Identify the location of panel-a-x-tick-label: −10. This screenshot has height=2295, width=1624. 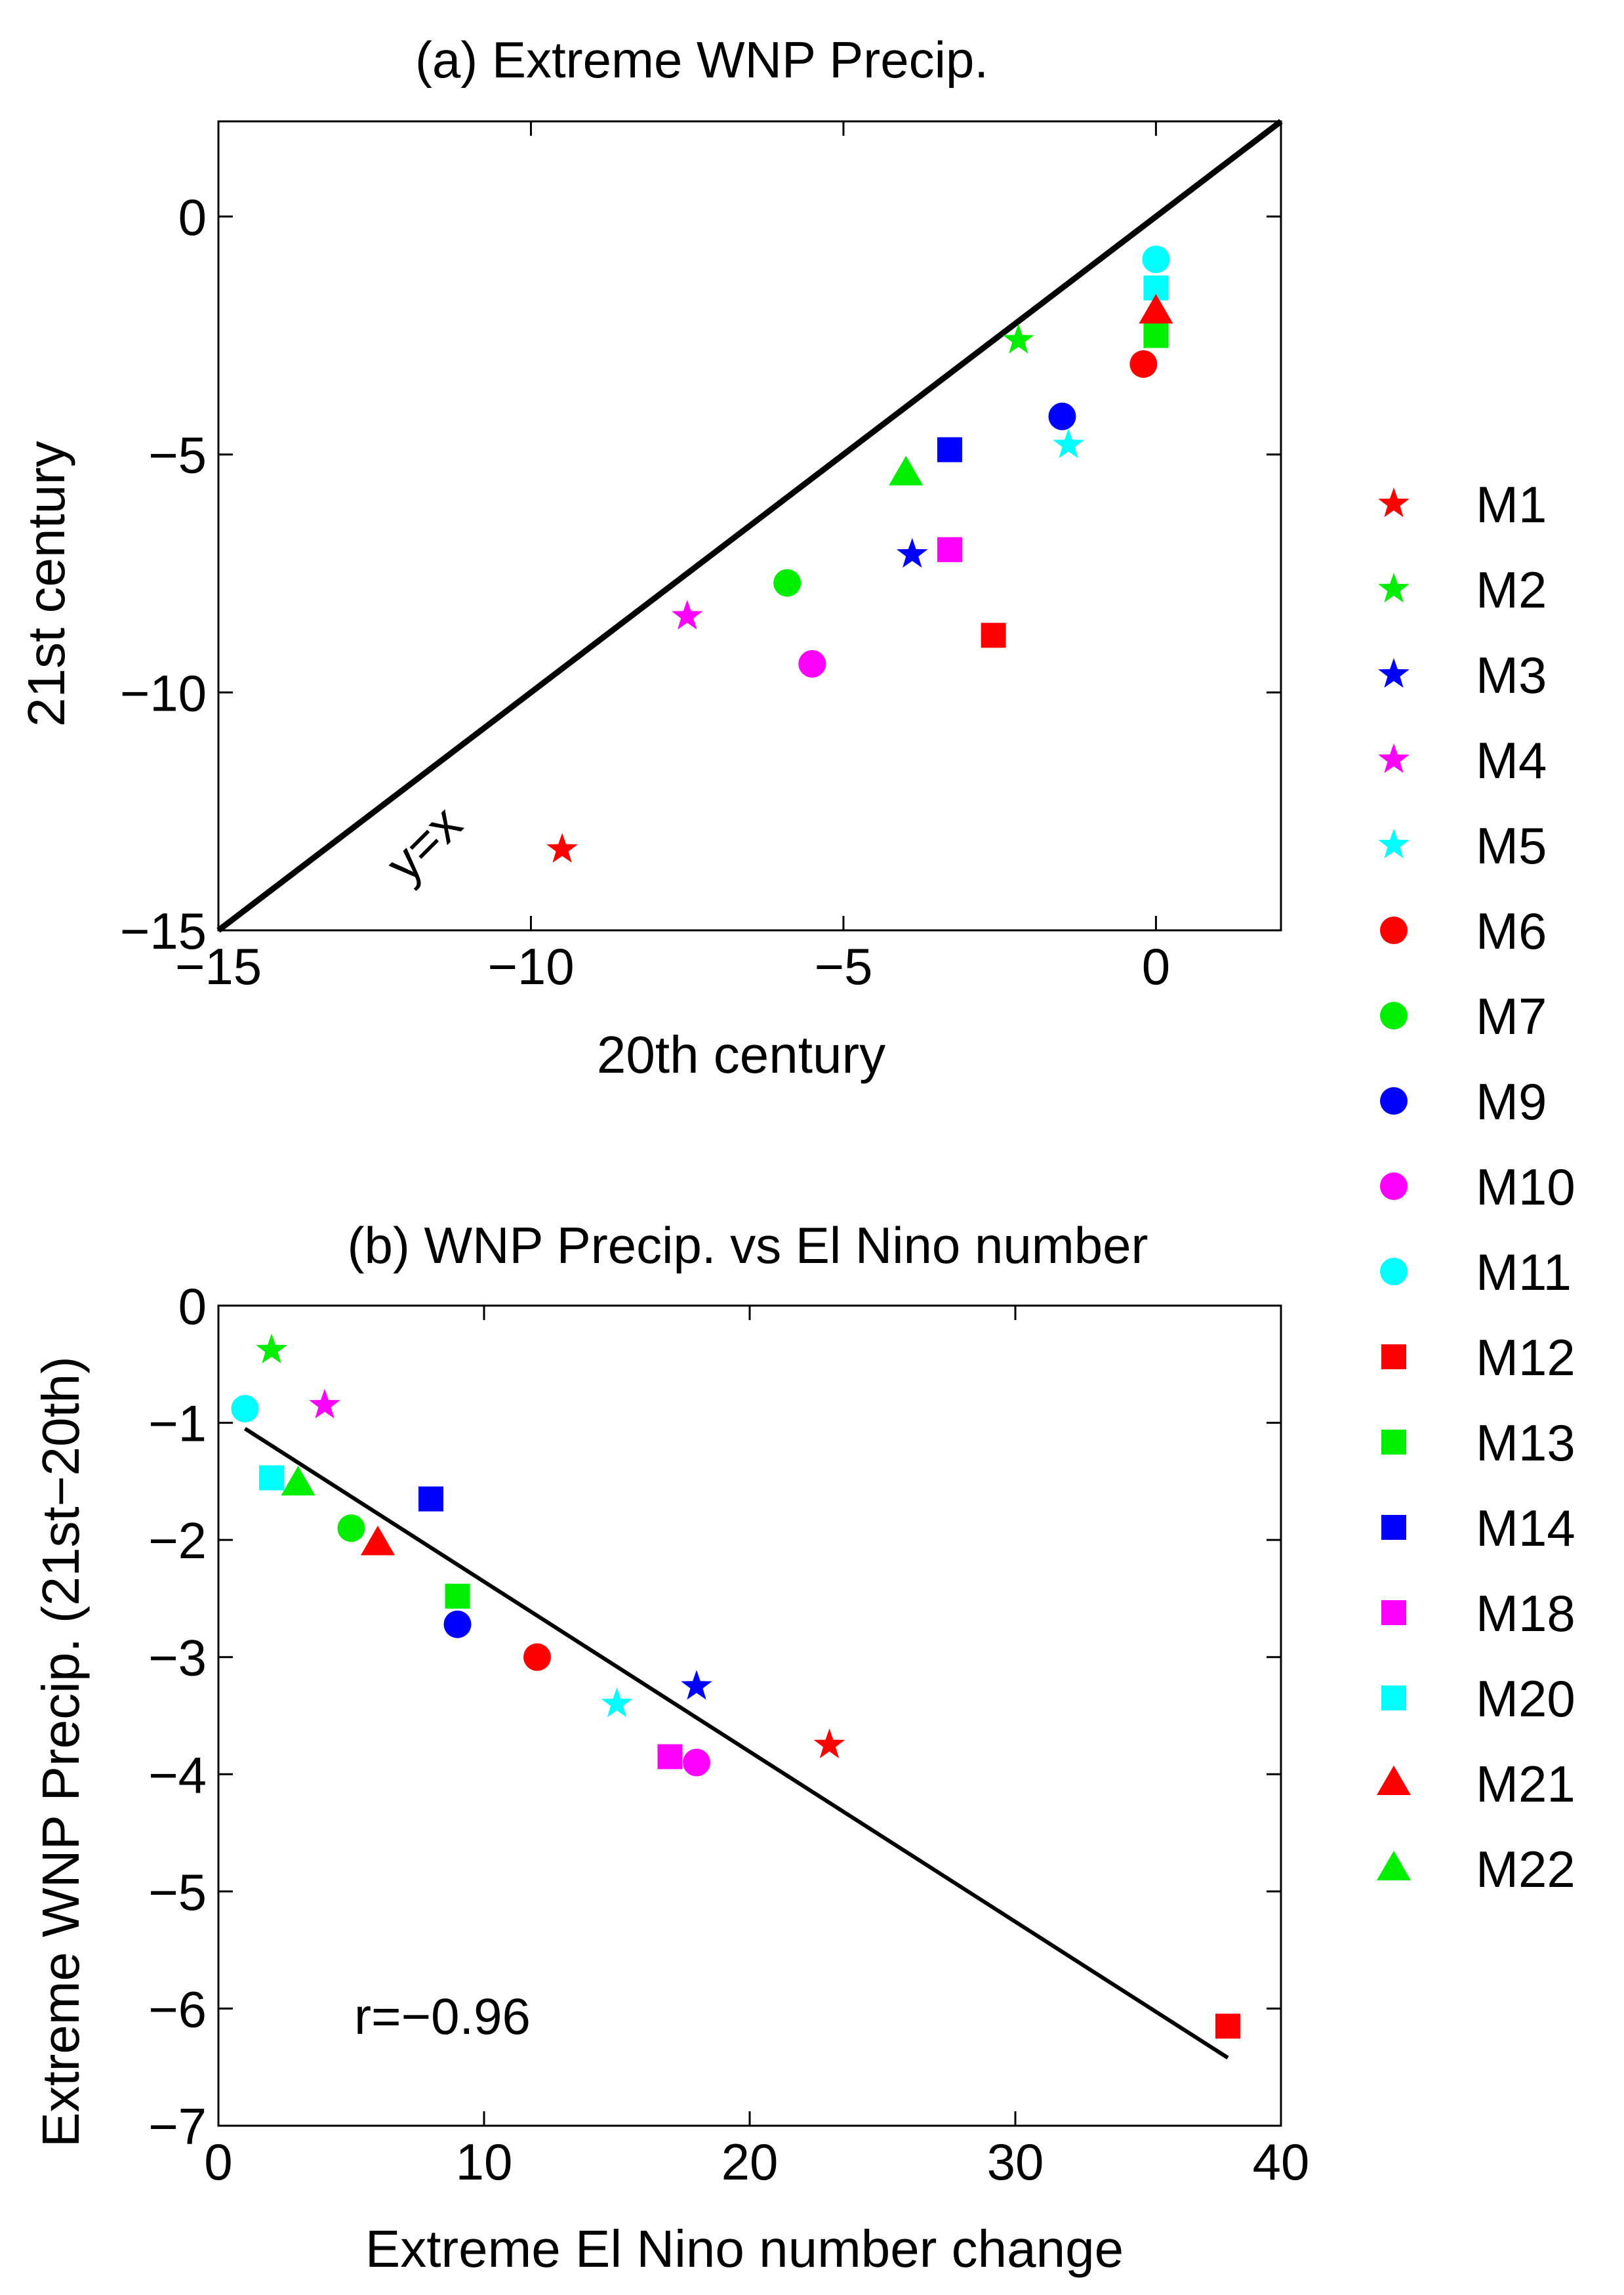
(531, 966).